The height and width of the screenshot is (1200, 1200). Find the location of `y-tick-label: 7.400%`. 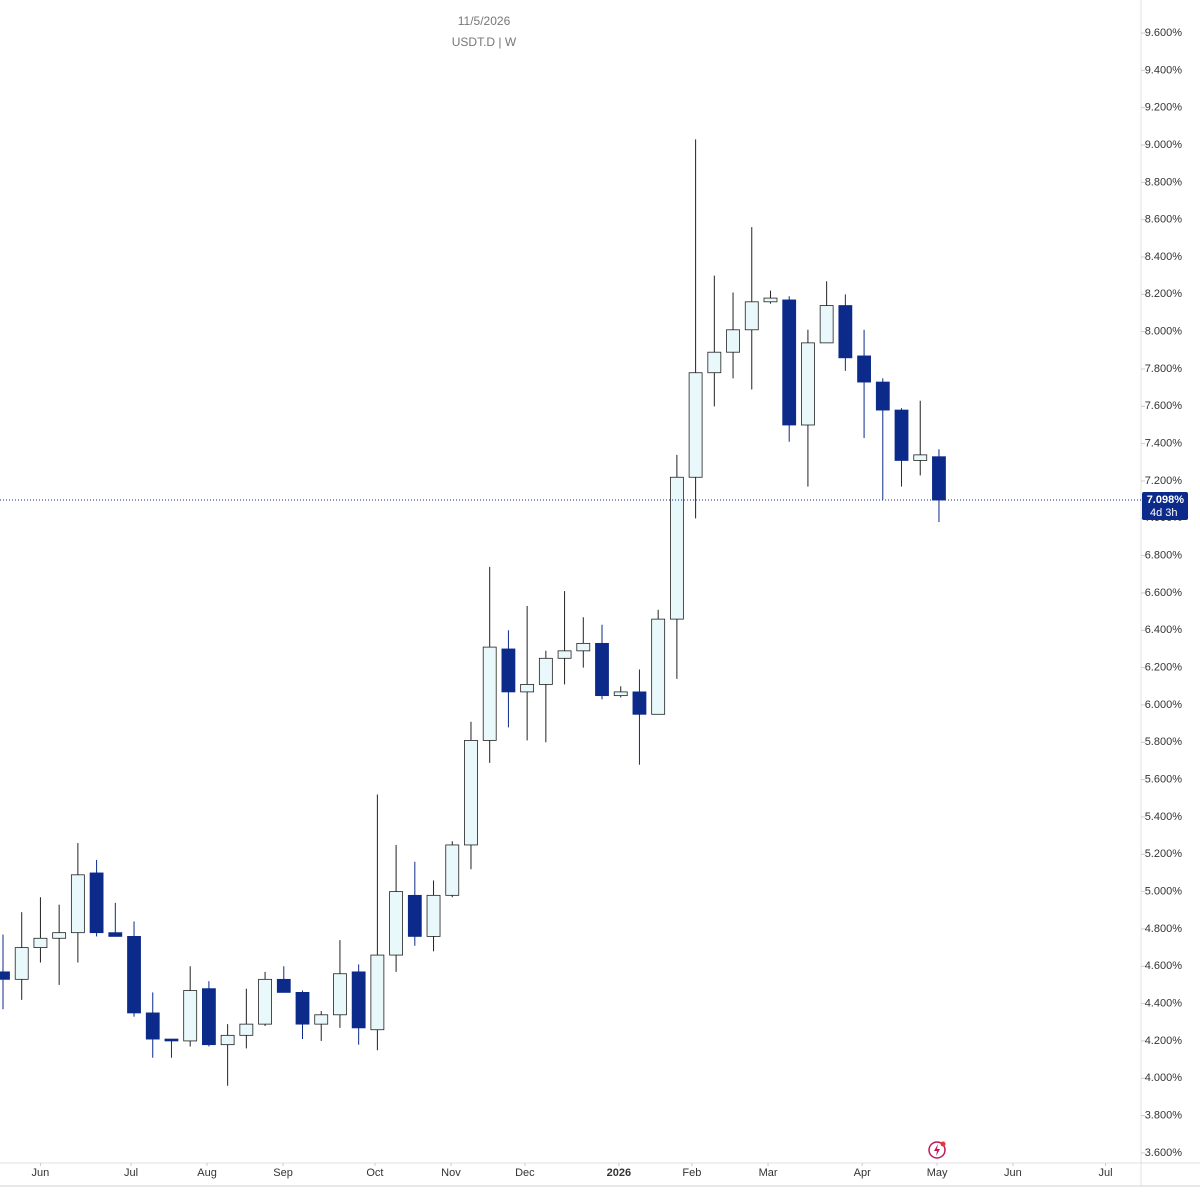

y-tick-label: 7.400% is located at coordinates (1164, 444).